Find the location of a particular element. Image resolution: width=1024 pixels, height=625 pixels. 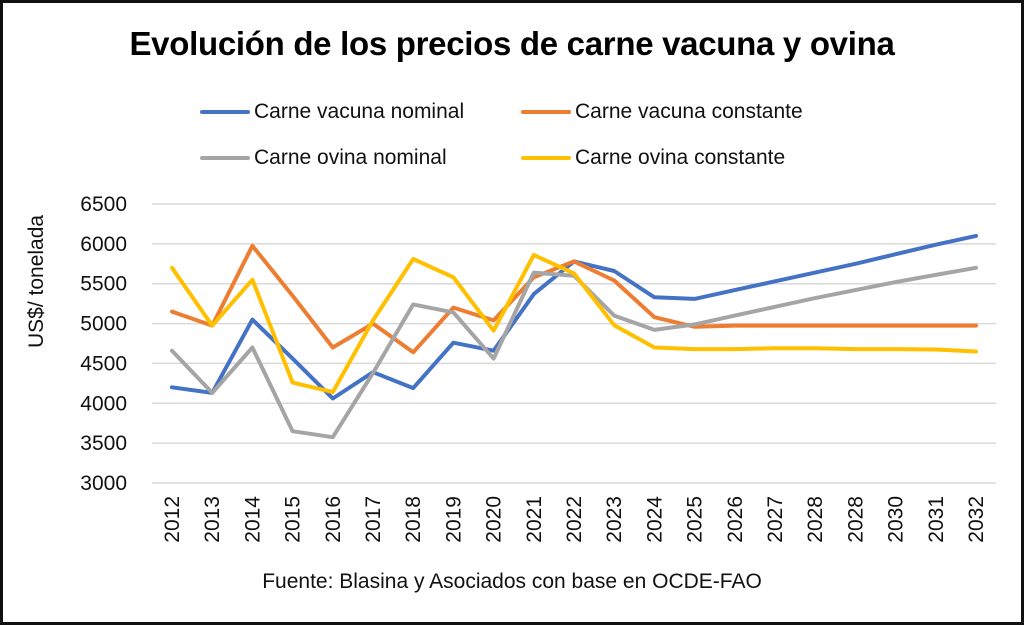

legend-swatch-vacuna-nominal is located at coordinates (225, 112).